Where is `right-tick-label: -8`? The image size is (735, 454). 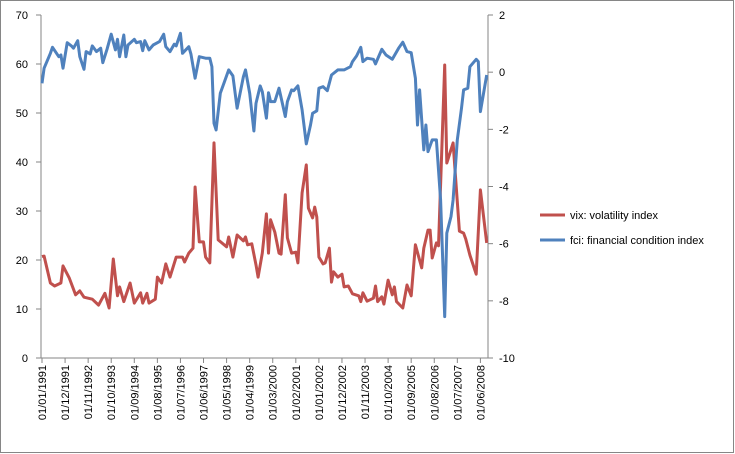 right-tick-label: -8 is located at coordinates (504, 302).